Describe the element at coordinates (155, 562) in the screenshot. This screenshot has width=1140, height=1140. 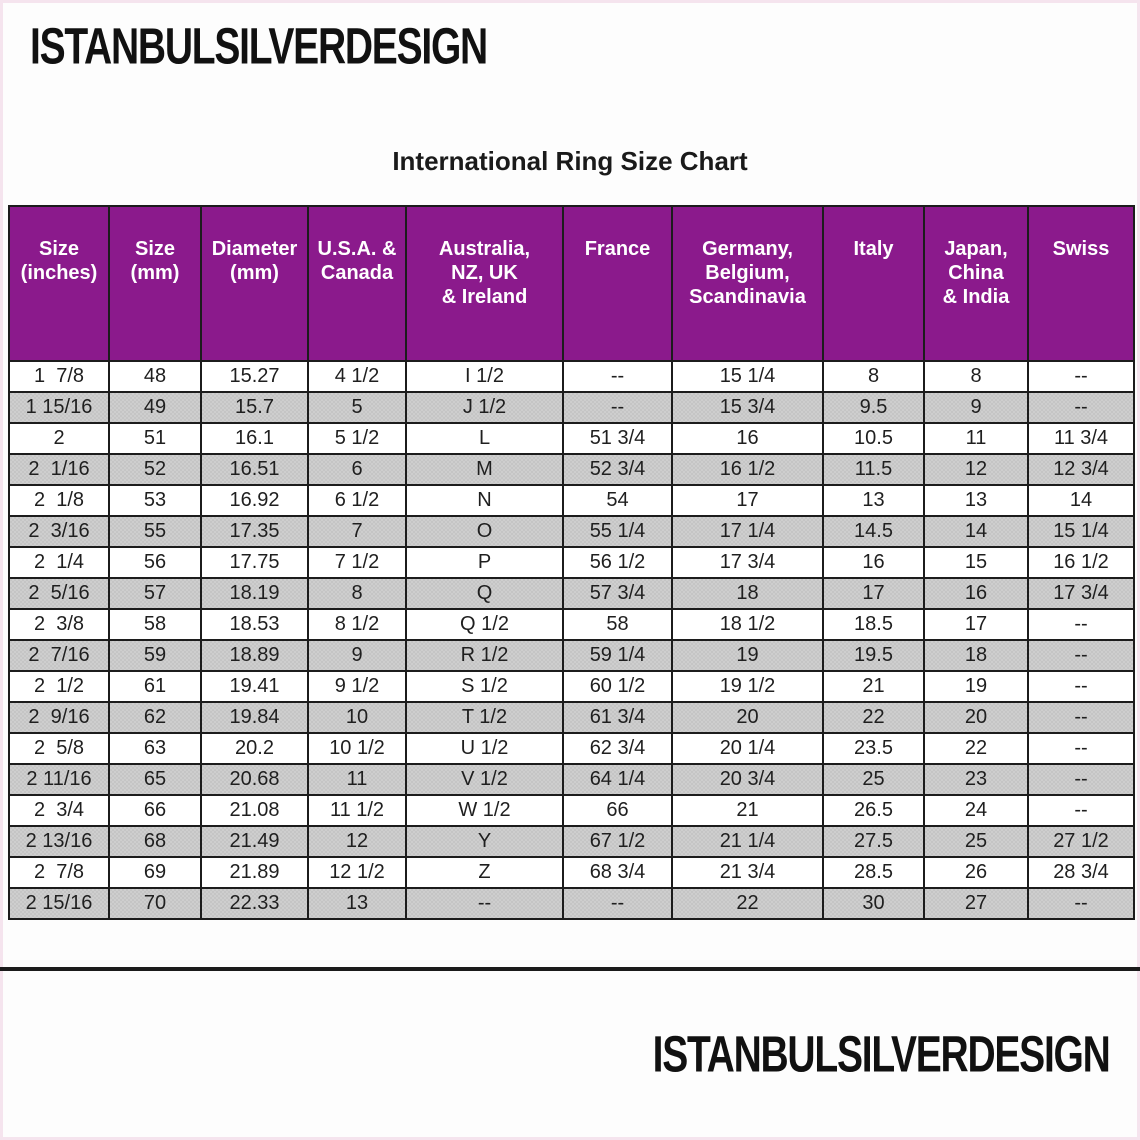
I see `table-cell: 56` at that location.